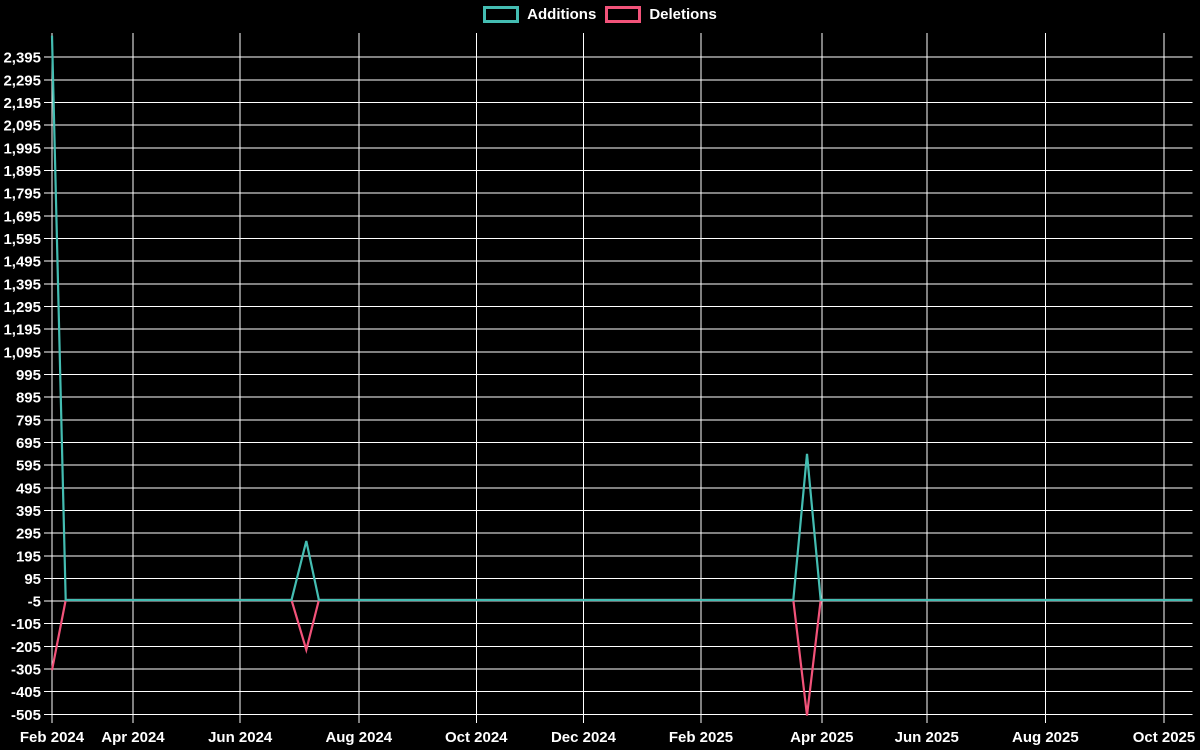  Describe the element at coordinates (26, 670) in the screenshot. I see `y-tick-label: -305` at that location.